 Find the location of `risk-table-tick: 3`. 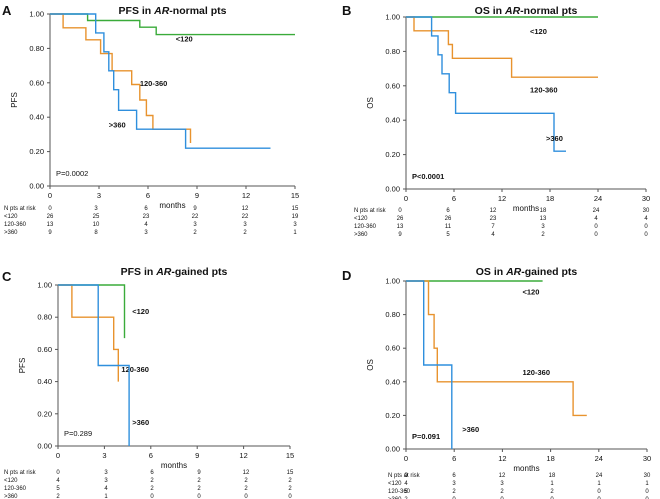

risk-table-tick: 3 is located at coordinates (96, 209).